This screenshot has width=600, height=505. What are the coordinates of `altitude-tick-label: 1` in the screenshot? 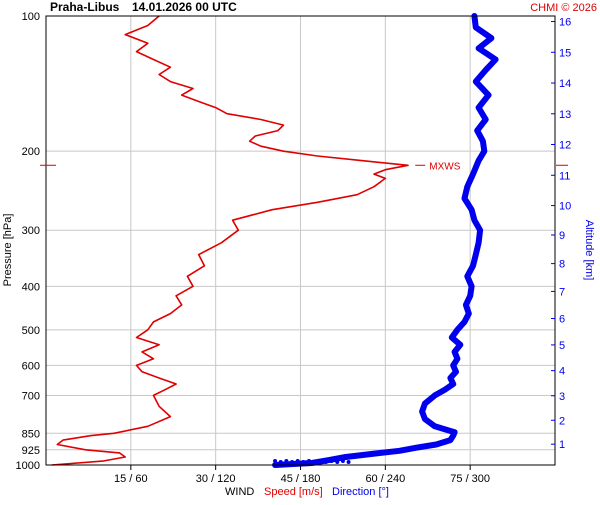 It's located at (562, 445).